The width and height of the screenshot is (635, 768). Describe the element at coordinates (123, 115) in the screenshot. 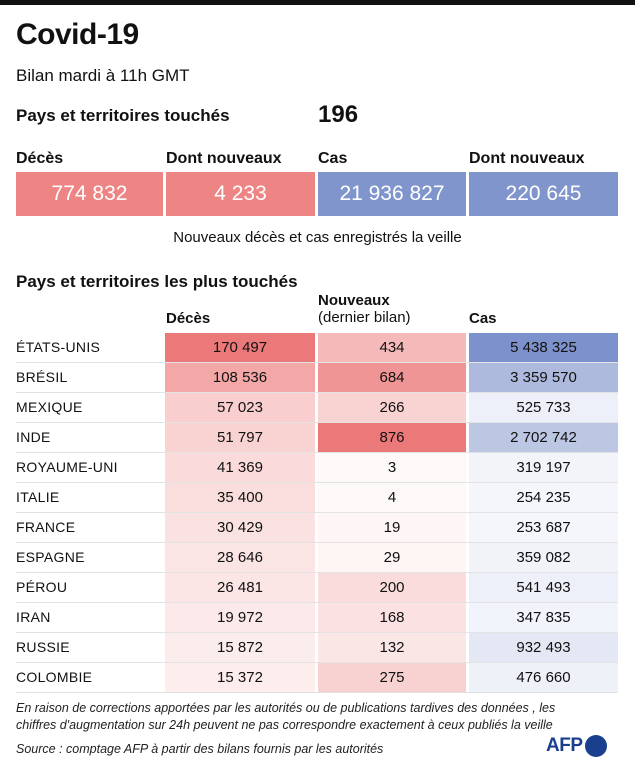

I see `countries-touched-label: Pays et territoires touchés` at that location.